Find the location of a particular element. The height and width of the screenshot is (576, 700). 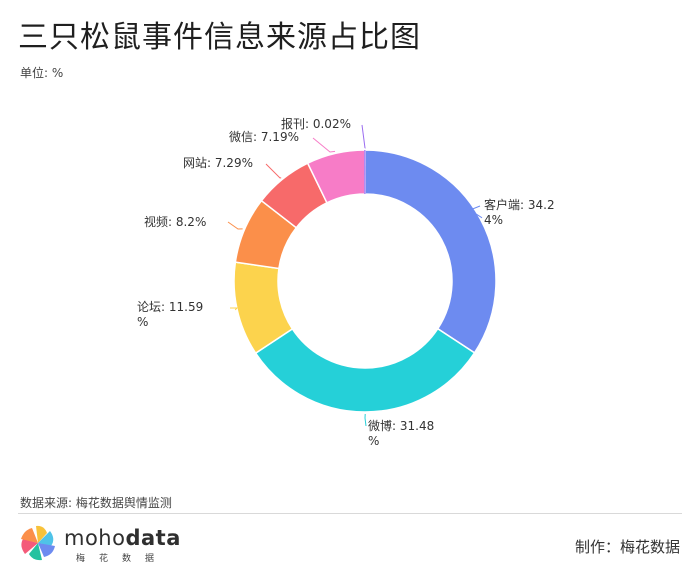

pinwheel-icon is located at coordinates (38, 543).